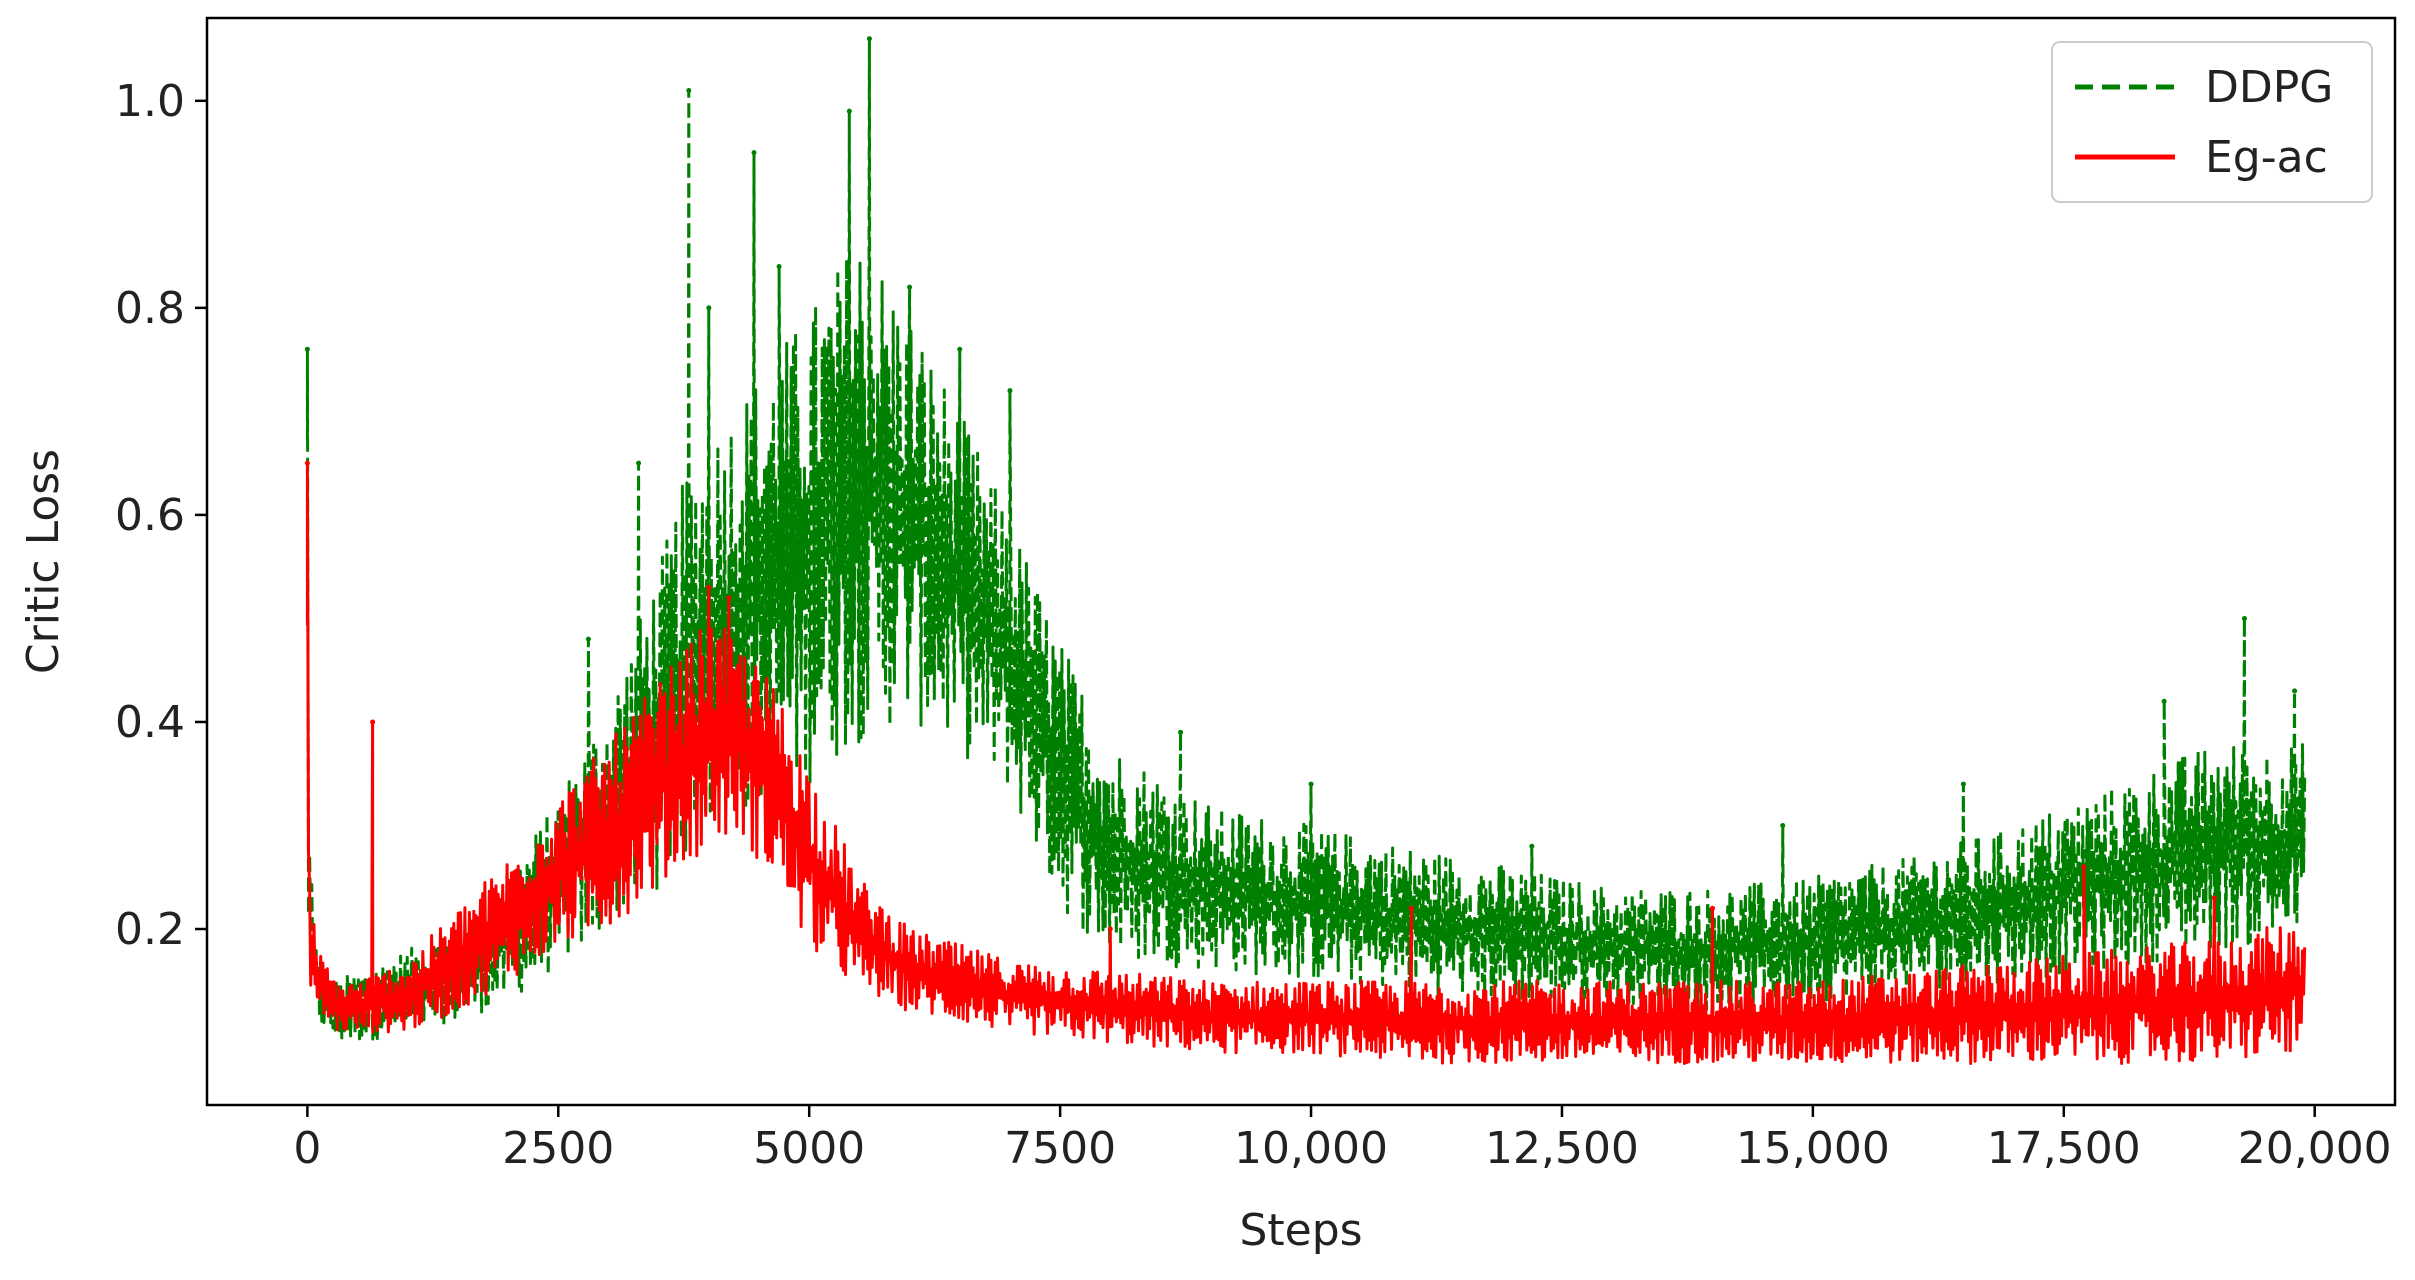  I want to click on x-tick-label-7: 17,500, so click(2064, 1148).